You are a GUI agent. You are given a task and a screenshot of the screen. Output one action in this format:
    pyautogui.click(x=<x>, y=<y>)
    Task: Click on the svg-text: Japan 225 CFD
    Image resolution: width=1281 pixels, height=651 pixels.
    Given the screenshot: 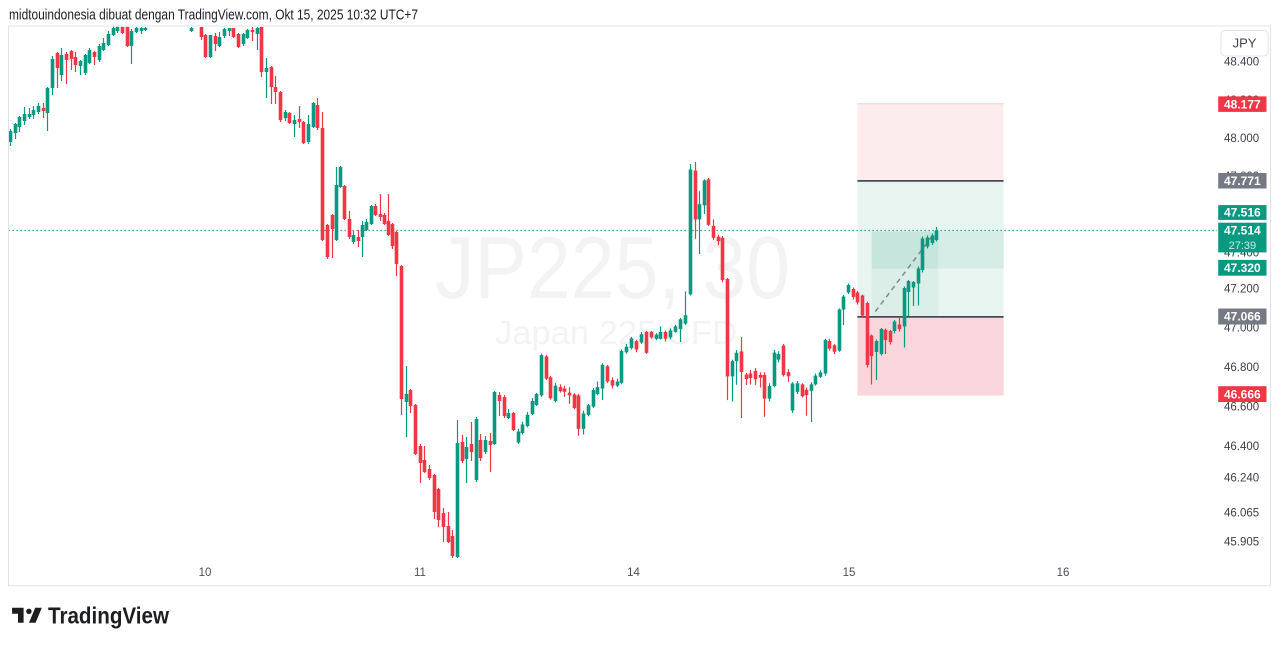 What is the action you would take?
    pyautogui.click(x=616, y=332)
    